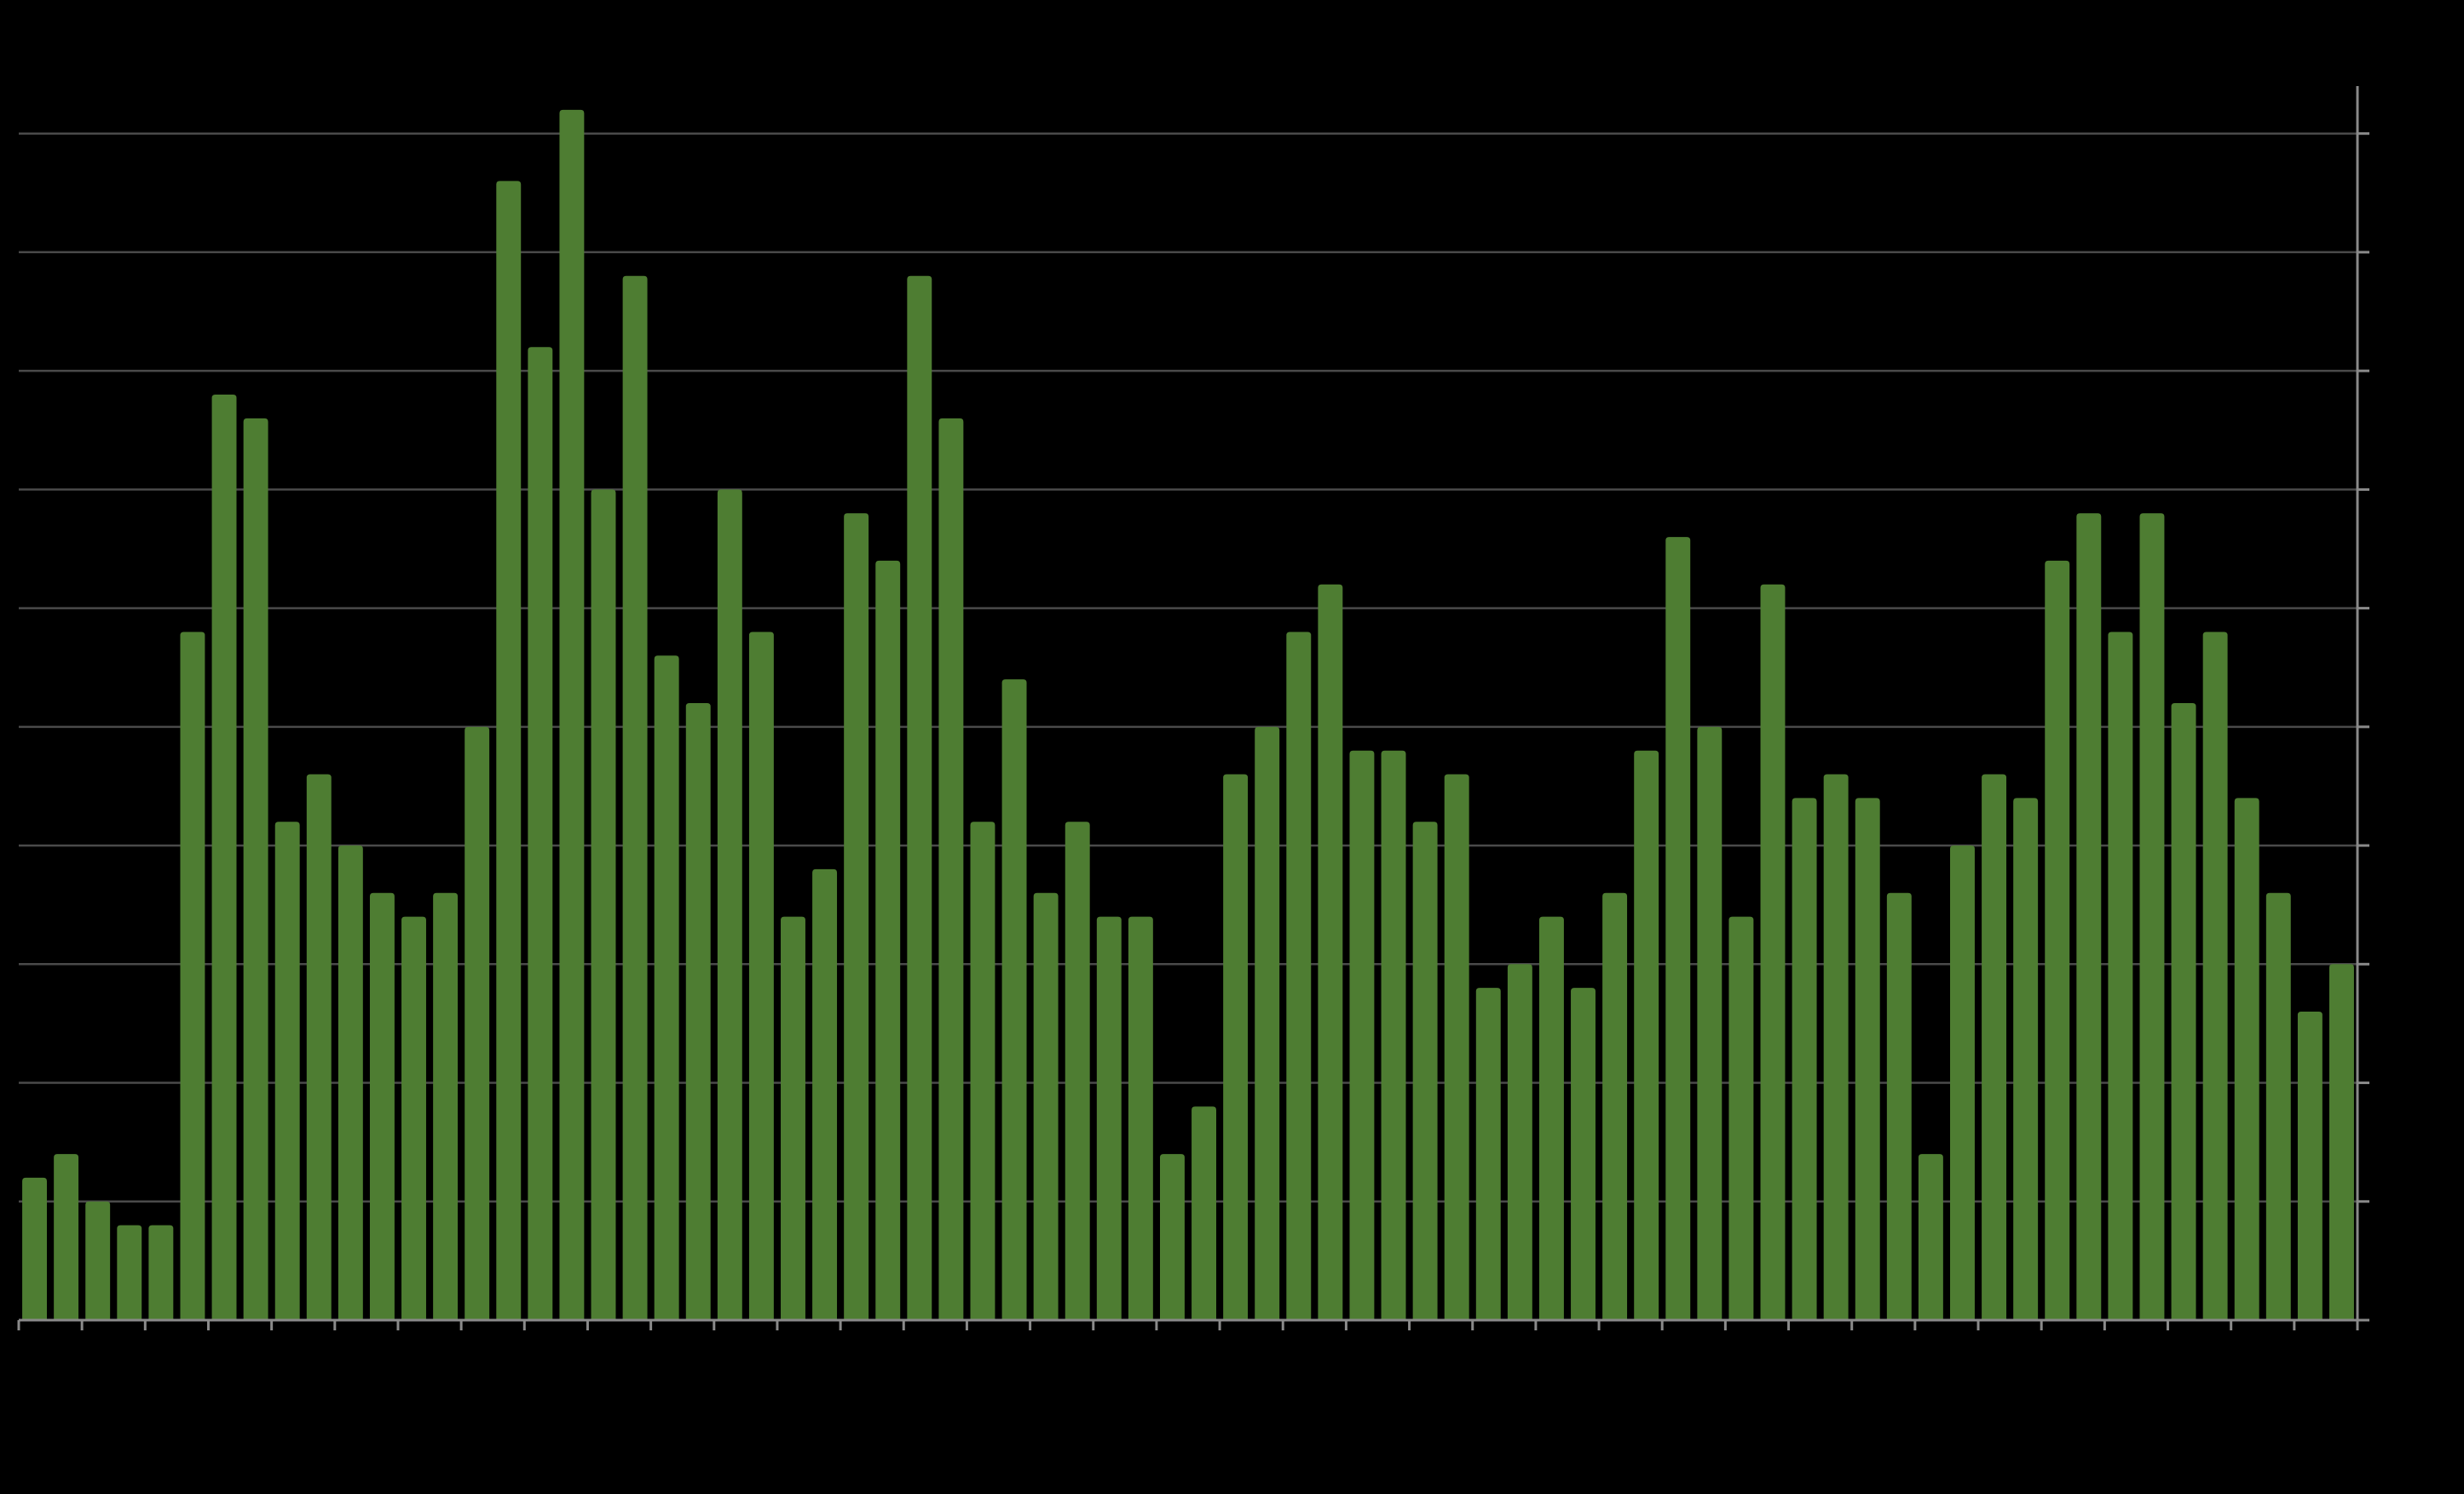  I want to click on y-tick-label: 5, so click(2382, 1200).